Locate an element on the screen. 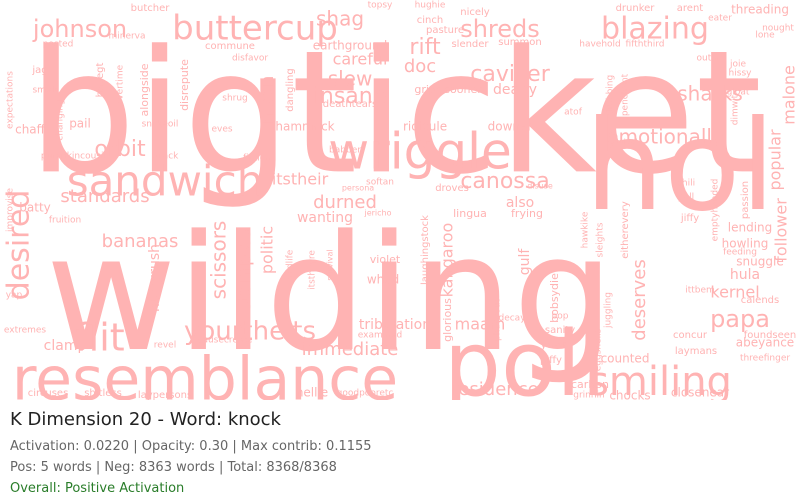 Image resolution: width=800 pixels, height=500 pixels. cloud-word: scissors is located at coordinates (219, 260).